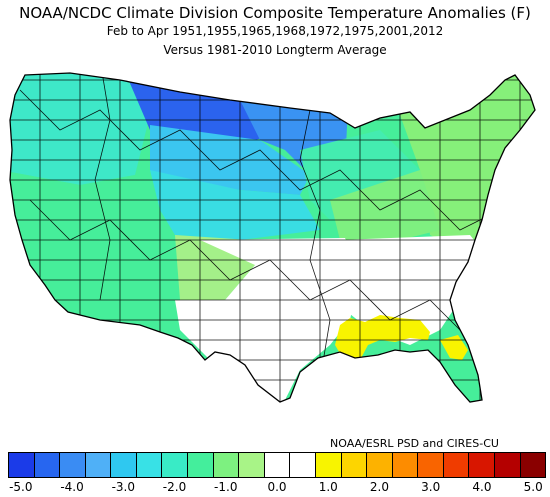 This screenshot has height=497, width=550. What do you see at coordinates (123, 487) in the screenshot?
I see `color-scale-tick-label: -3.0` at bounding box center [123, 487].